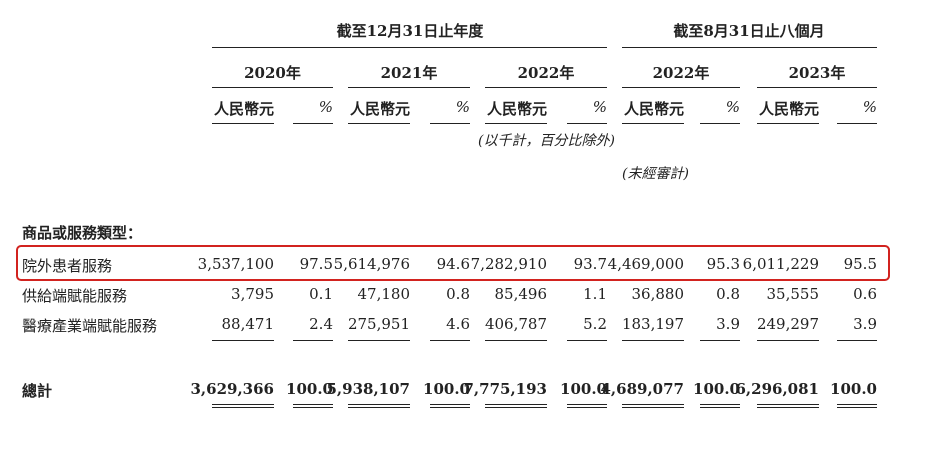 The height and width of the screenshot is (449, 926). What do you see at coordinates (793, 294) in the screenshot?
I see `cell-value: 35,555` at bounding box center [793, 294].